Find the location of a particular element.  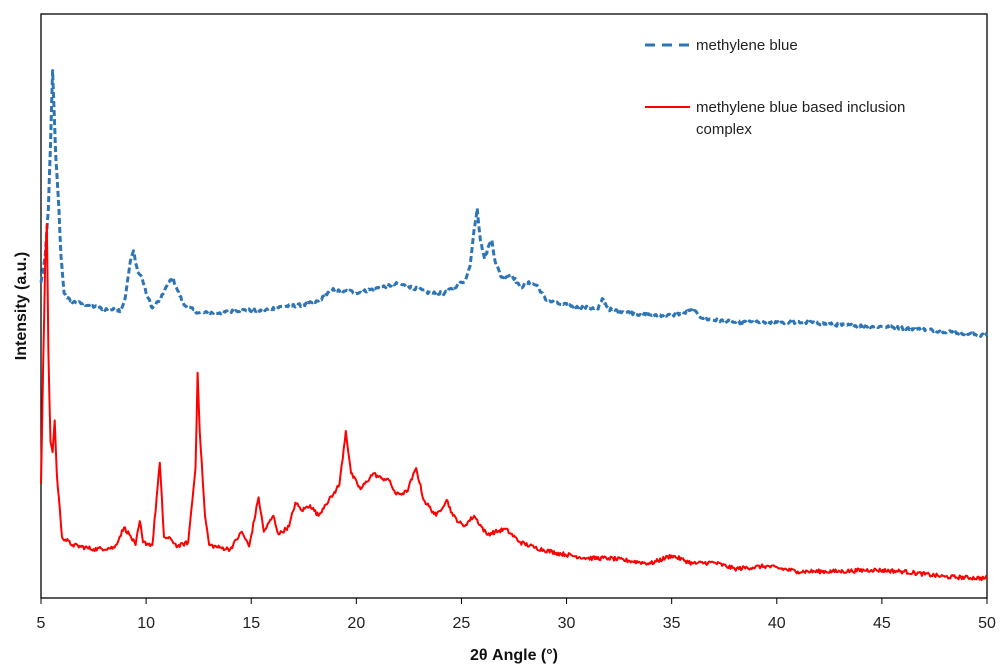

x-tick-label: 30 is located at coordinates (567, 623).